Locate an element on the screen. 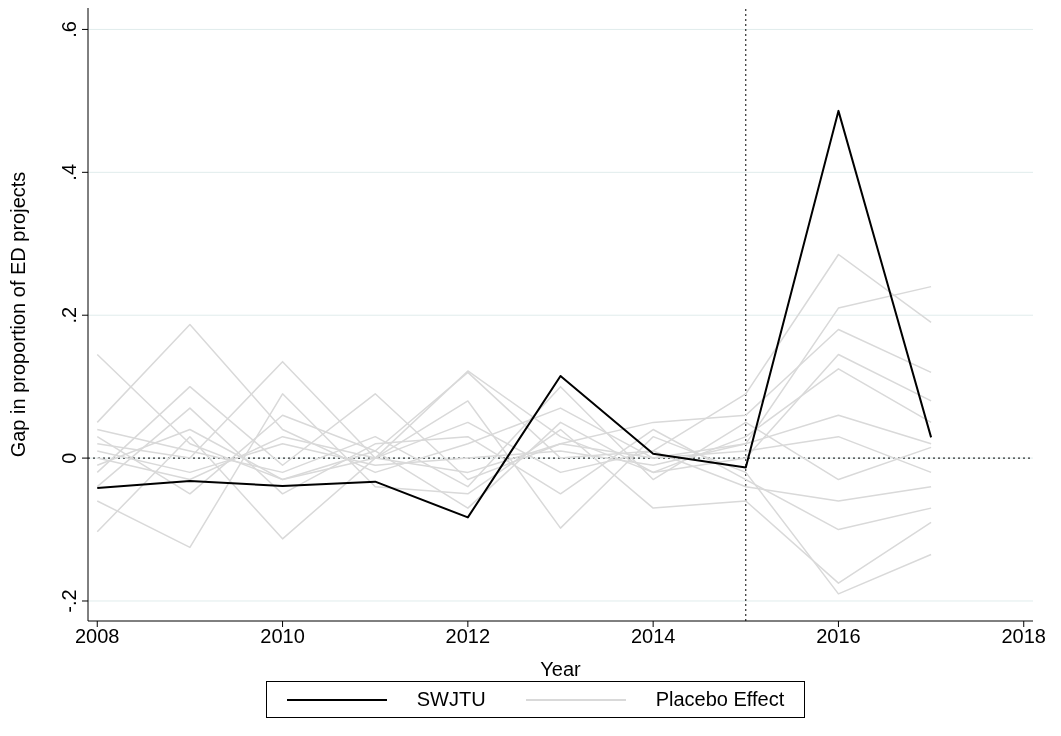 This screenshot has height=736, width=1061. y-axis-title: Gap in proportion of ED projects is located at coordinates (18, 314).